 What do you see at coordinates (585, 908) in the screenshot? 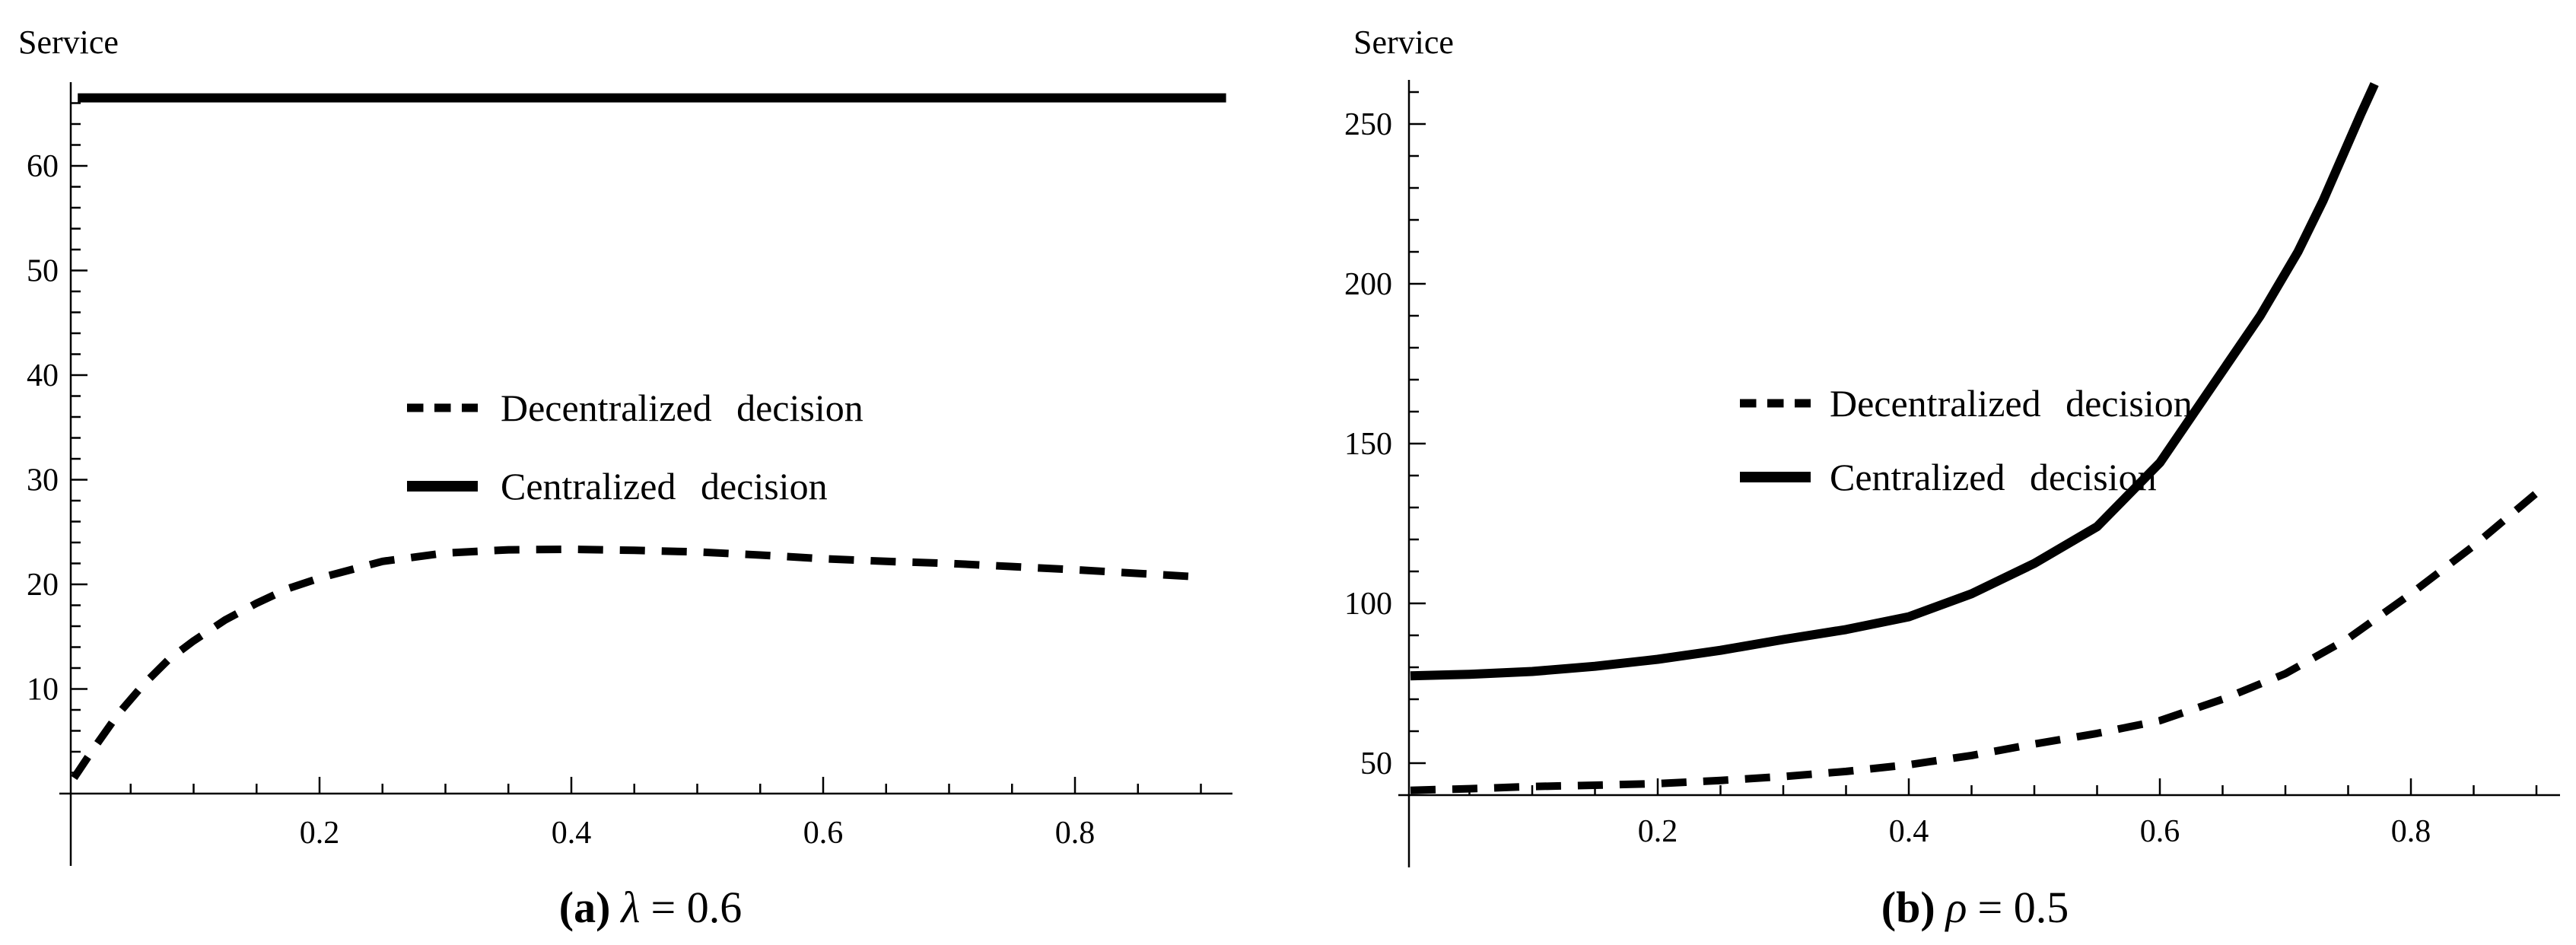
I see `panel-caption-index: (a)` at bounding box center [585, 908].